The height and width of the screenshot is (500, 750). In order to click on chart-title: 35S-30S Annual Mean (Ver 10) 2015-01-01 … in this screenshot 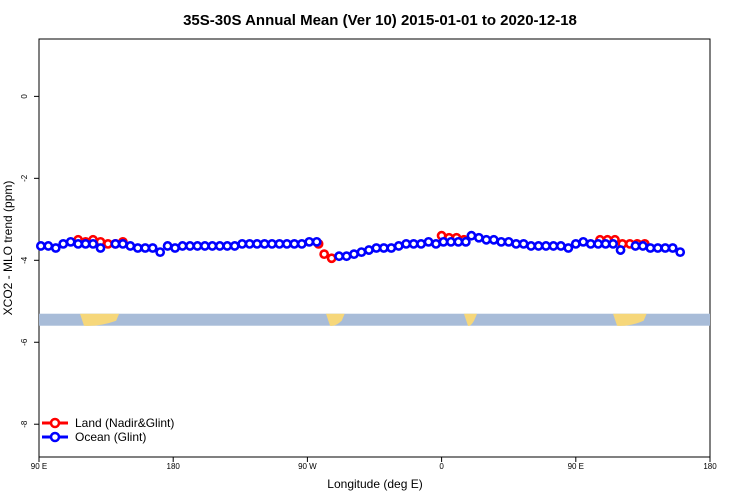, I will do `click(380, 20)`.